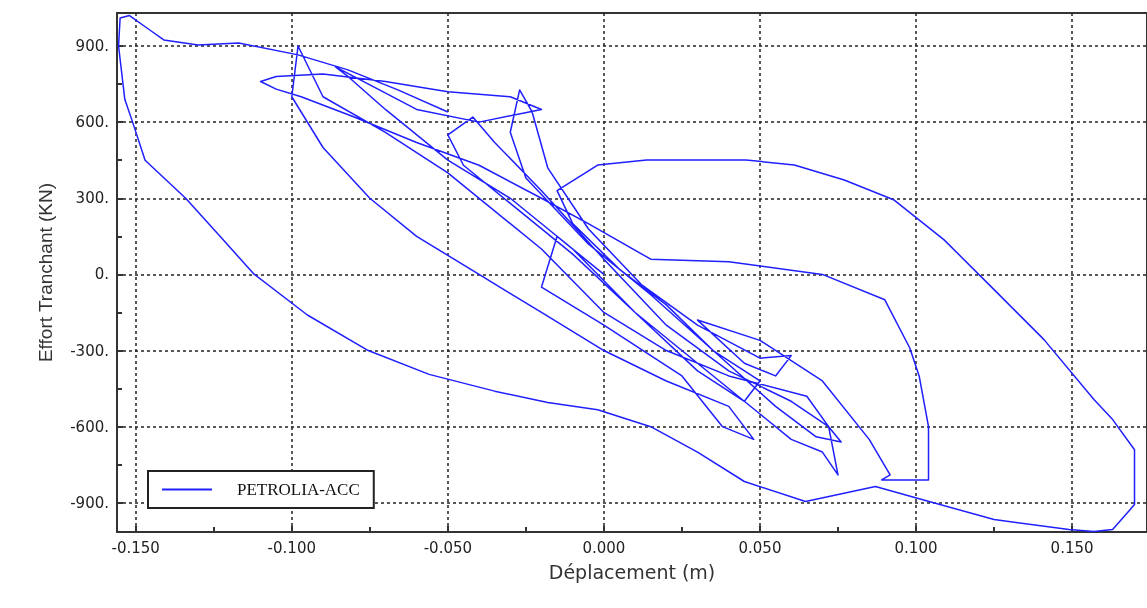  I want to click on x-tick-label: 0.050, so click(760, 547).